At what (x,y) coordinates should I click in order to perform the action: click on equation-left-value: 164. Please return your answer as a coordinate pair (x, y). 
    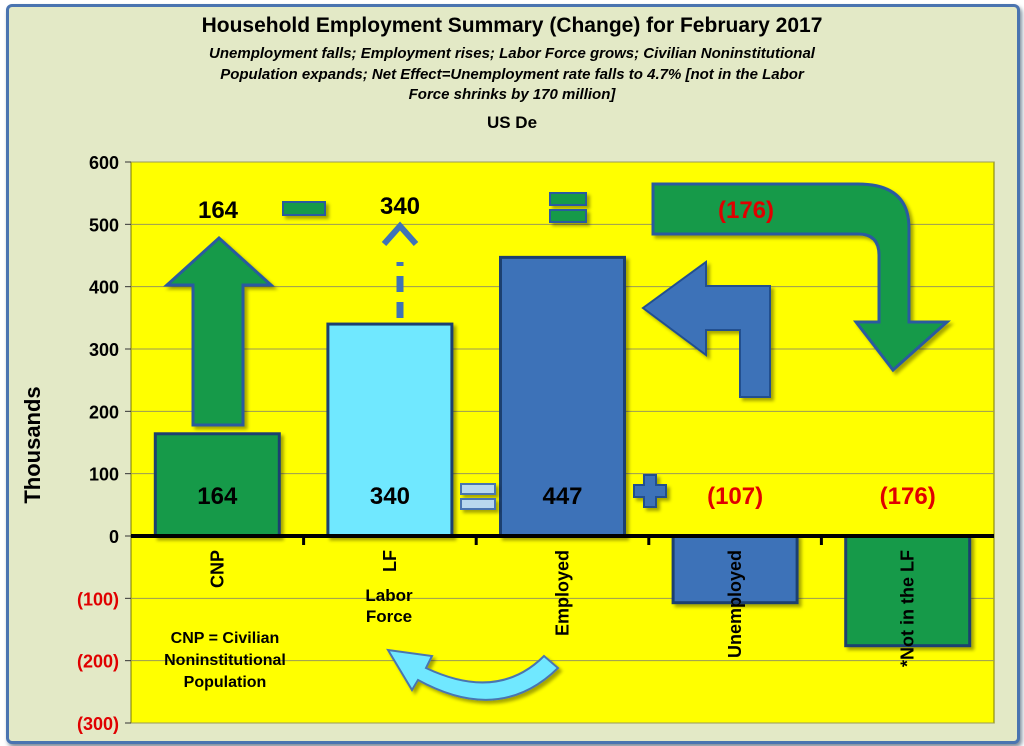
    Looking at the image, I should click on (218, 210).